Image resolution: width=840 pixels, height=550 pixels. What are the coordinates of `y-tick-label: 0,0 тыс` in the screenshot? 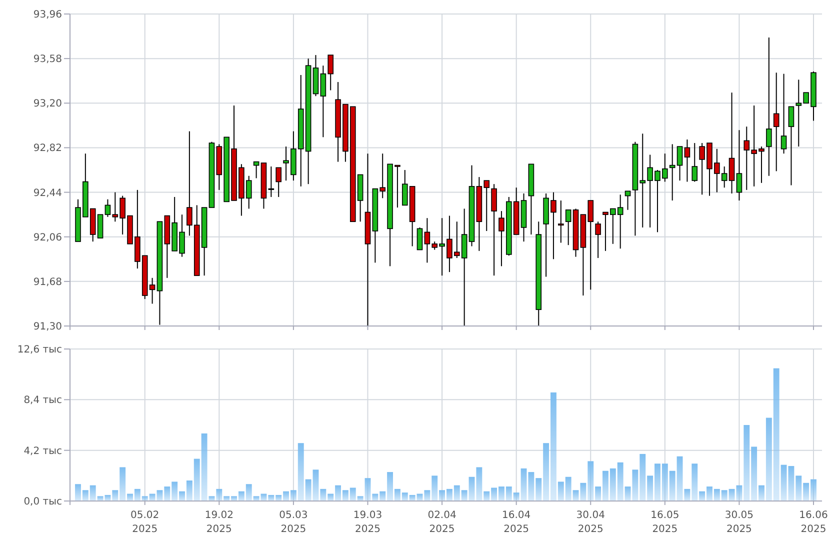 It's located at (43, 502).